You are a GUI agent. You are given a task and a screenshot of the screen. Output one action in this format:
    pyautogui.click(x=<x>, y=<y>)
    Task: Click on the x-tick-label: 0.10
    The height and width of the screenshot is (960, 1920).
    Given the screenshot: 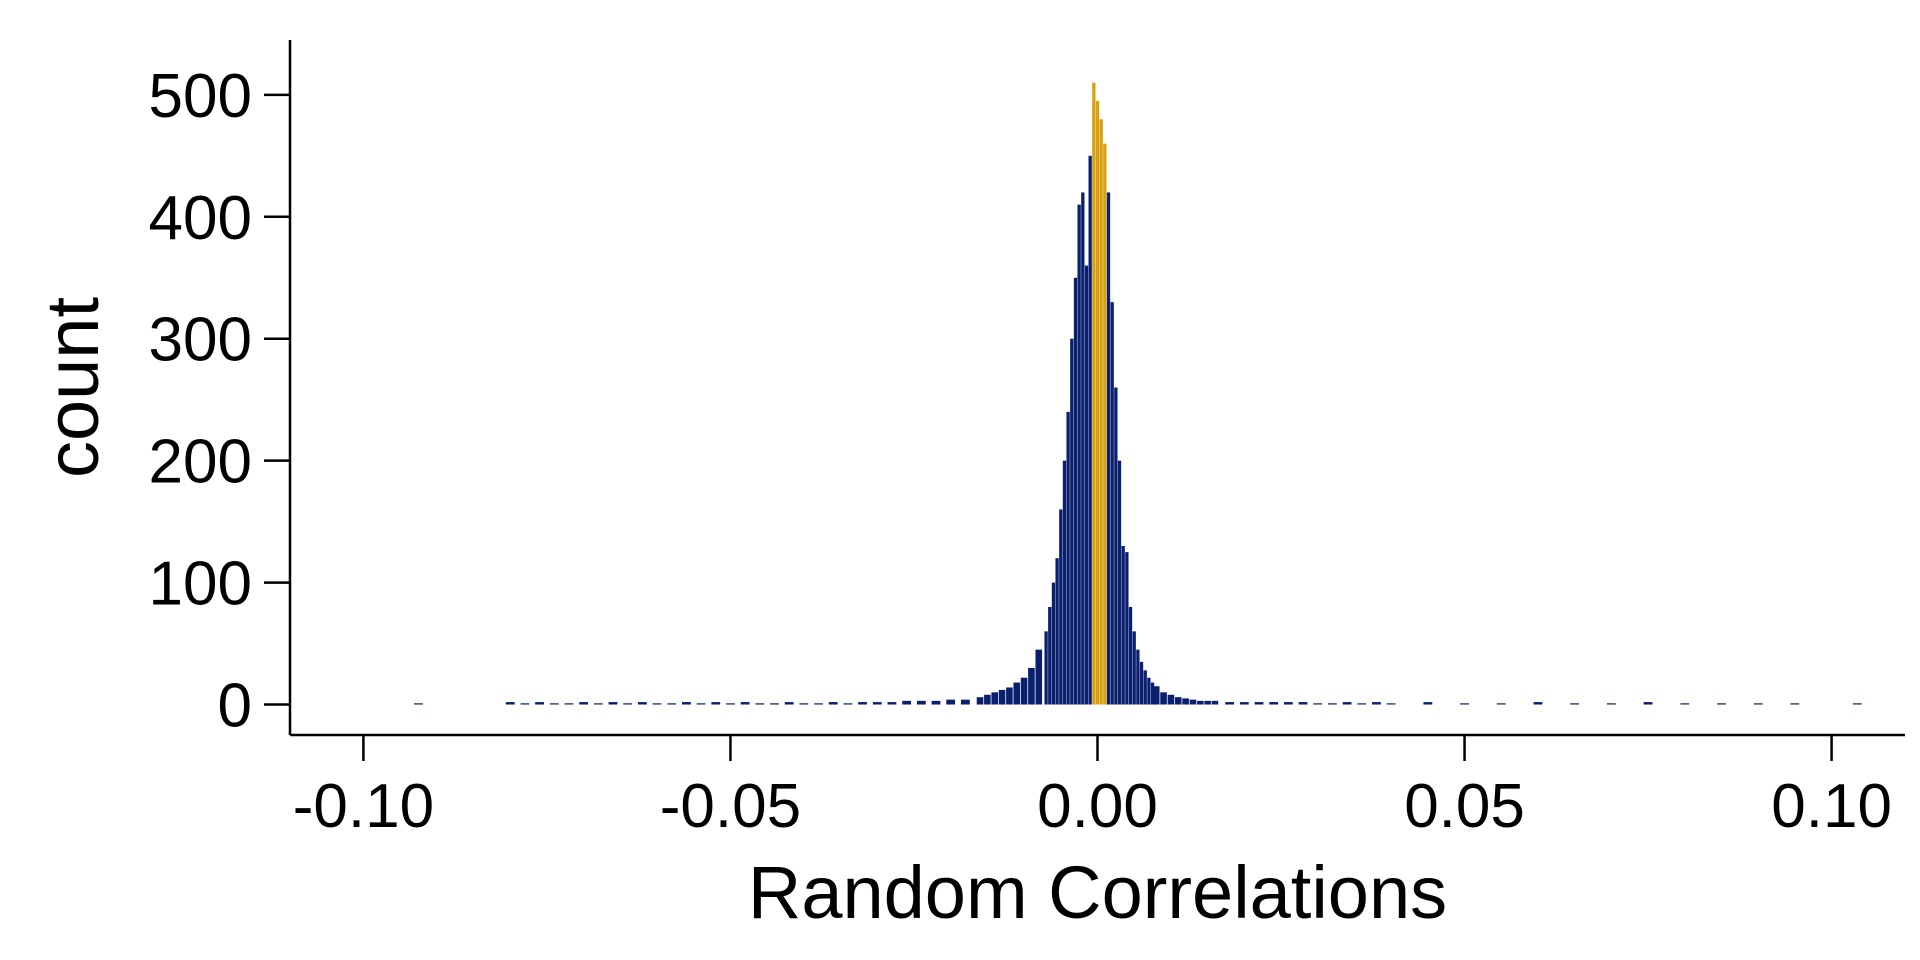 What is the action you would take?
    pyautogui.click(x=1831, y=806)
    